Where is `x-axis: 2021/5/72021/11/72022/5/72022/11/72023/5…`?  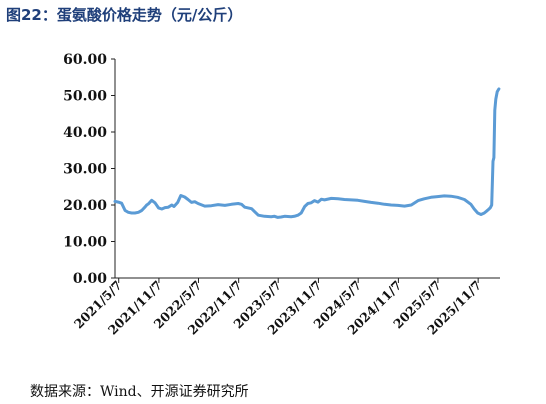 x-axis: 2021/5/72021/11/72022/5/72022/11/72023/5… is located at coordinates (285, 307).